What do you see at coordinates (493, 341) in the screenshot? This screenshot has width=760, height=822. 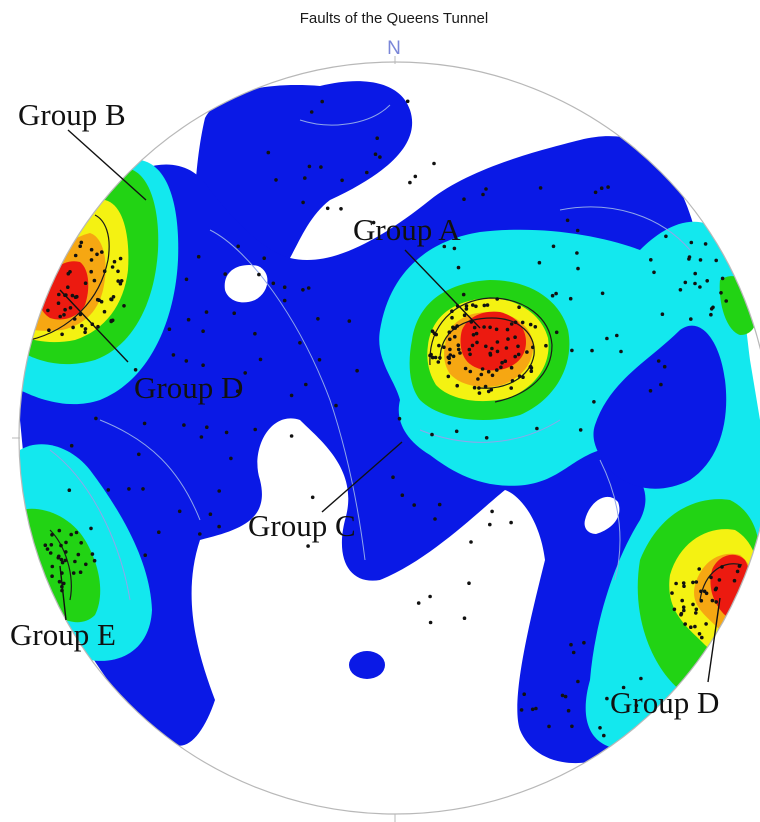 I see `contour-red-group-a` at bounding box center [493, 341].